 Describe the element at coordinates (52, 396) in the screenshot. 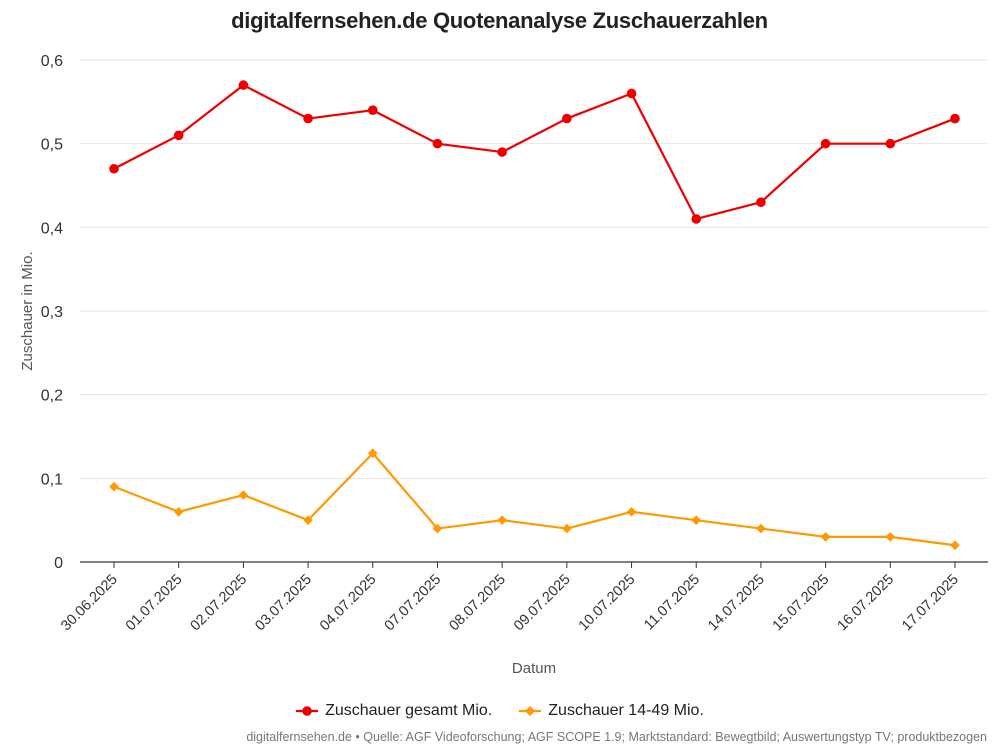

I see `y-tick-label: 0,2` at that location.